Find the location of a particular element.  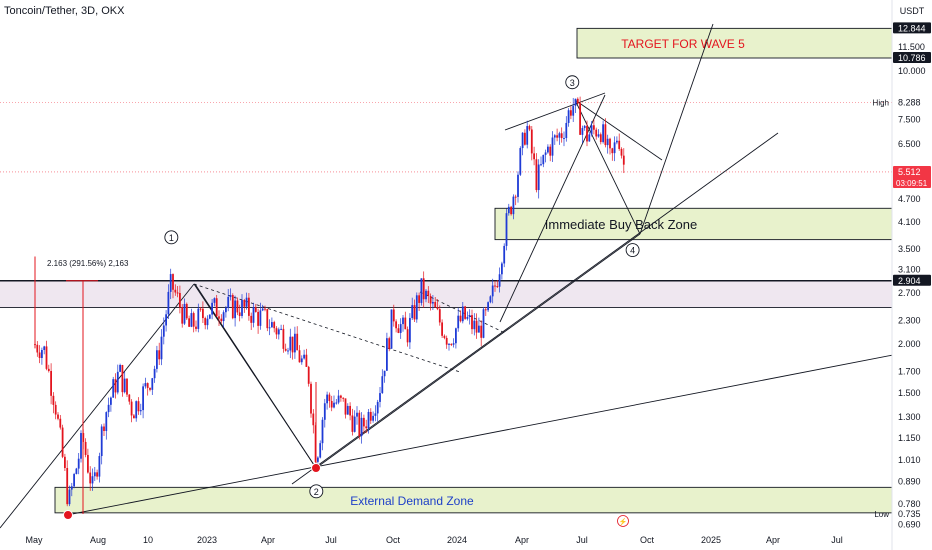

wave-2-circle is located at coordinates (316, 491).